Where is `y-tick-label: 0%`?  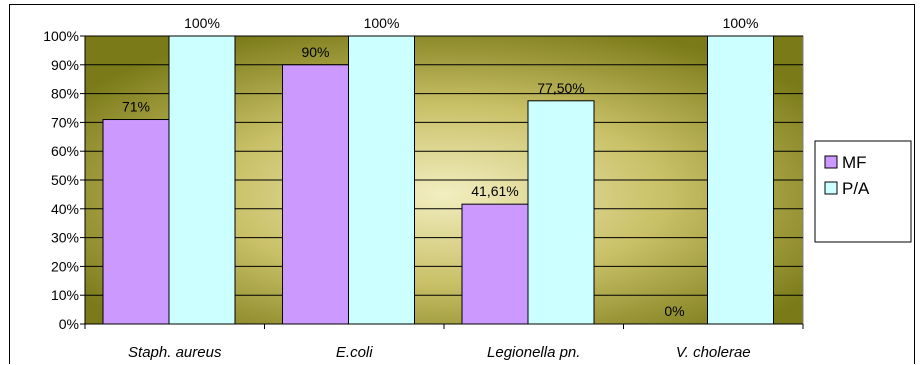 y-tick-label: 0% is located at coordinates (69, 324).